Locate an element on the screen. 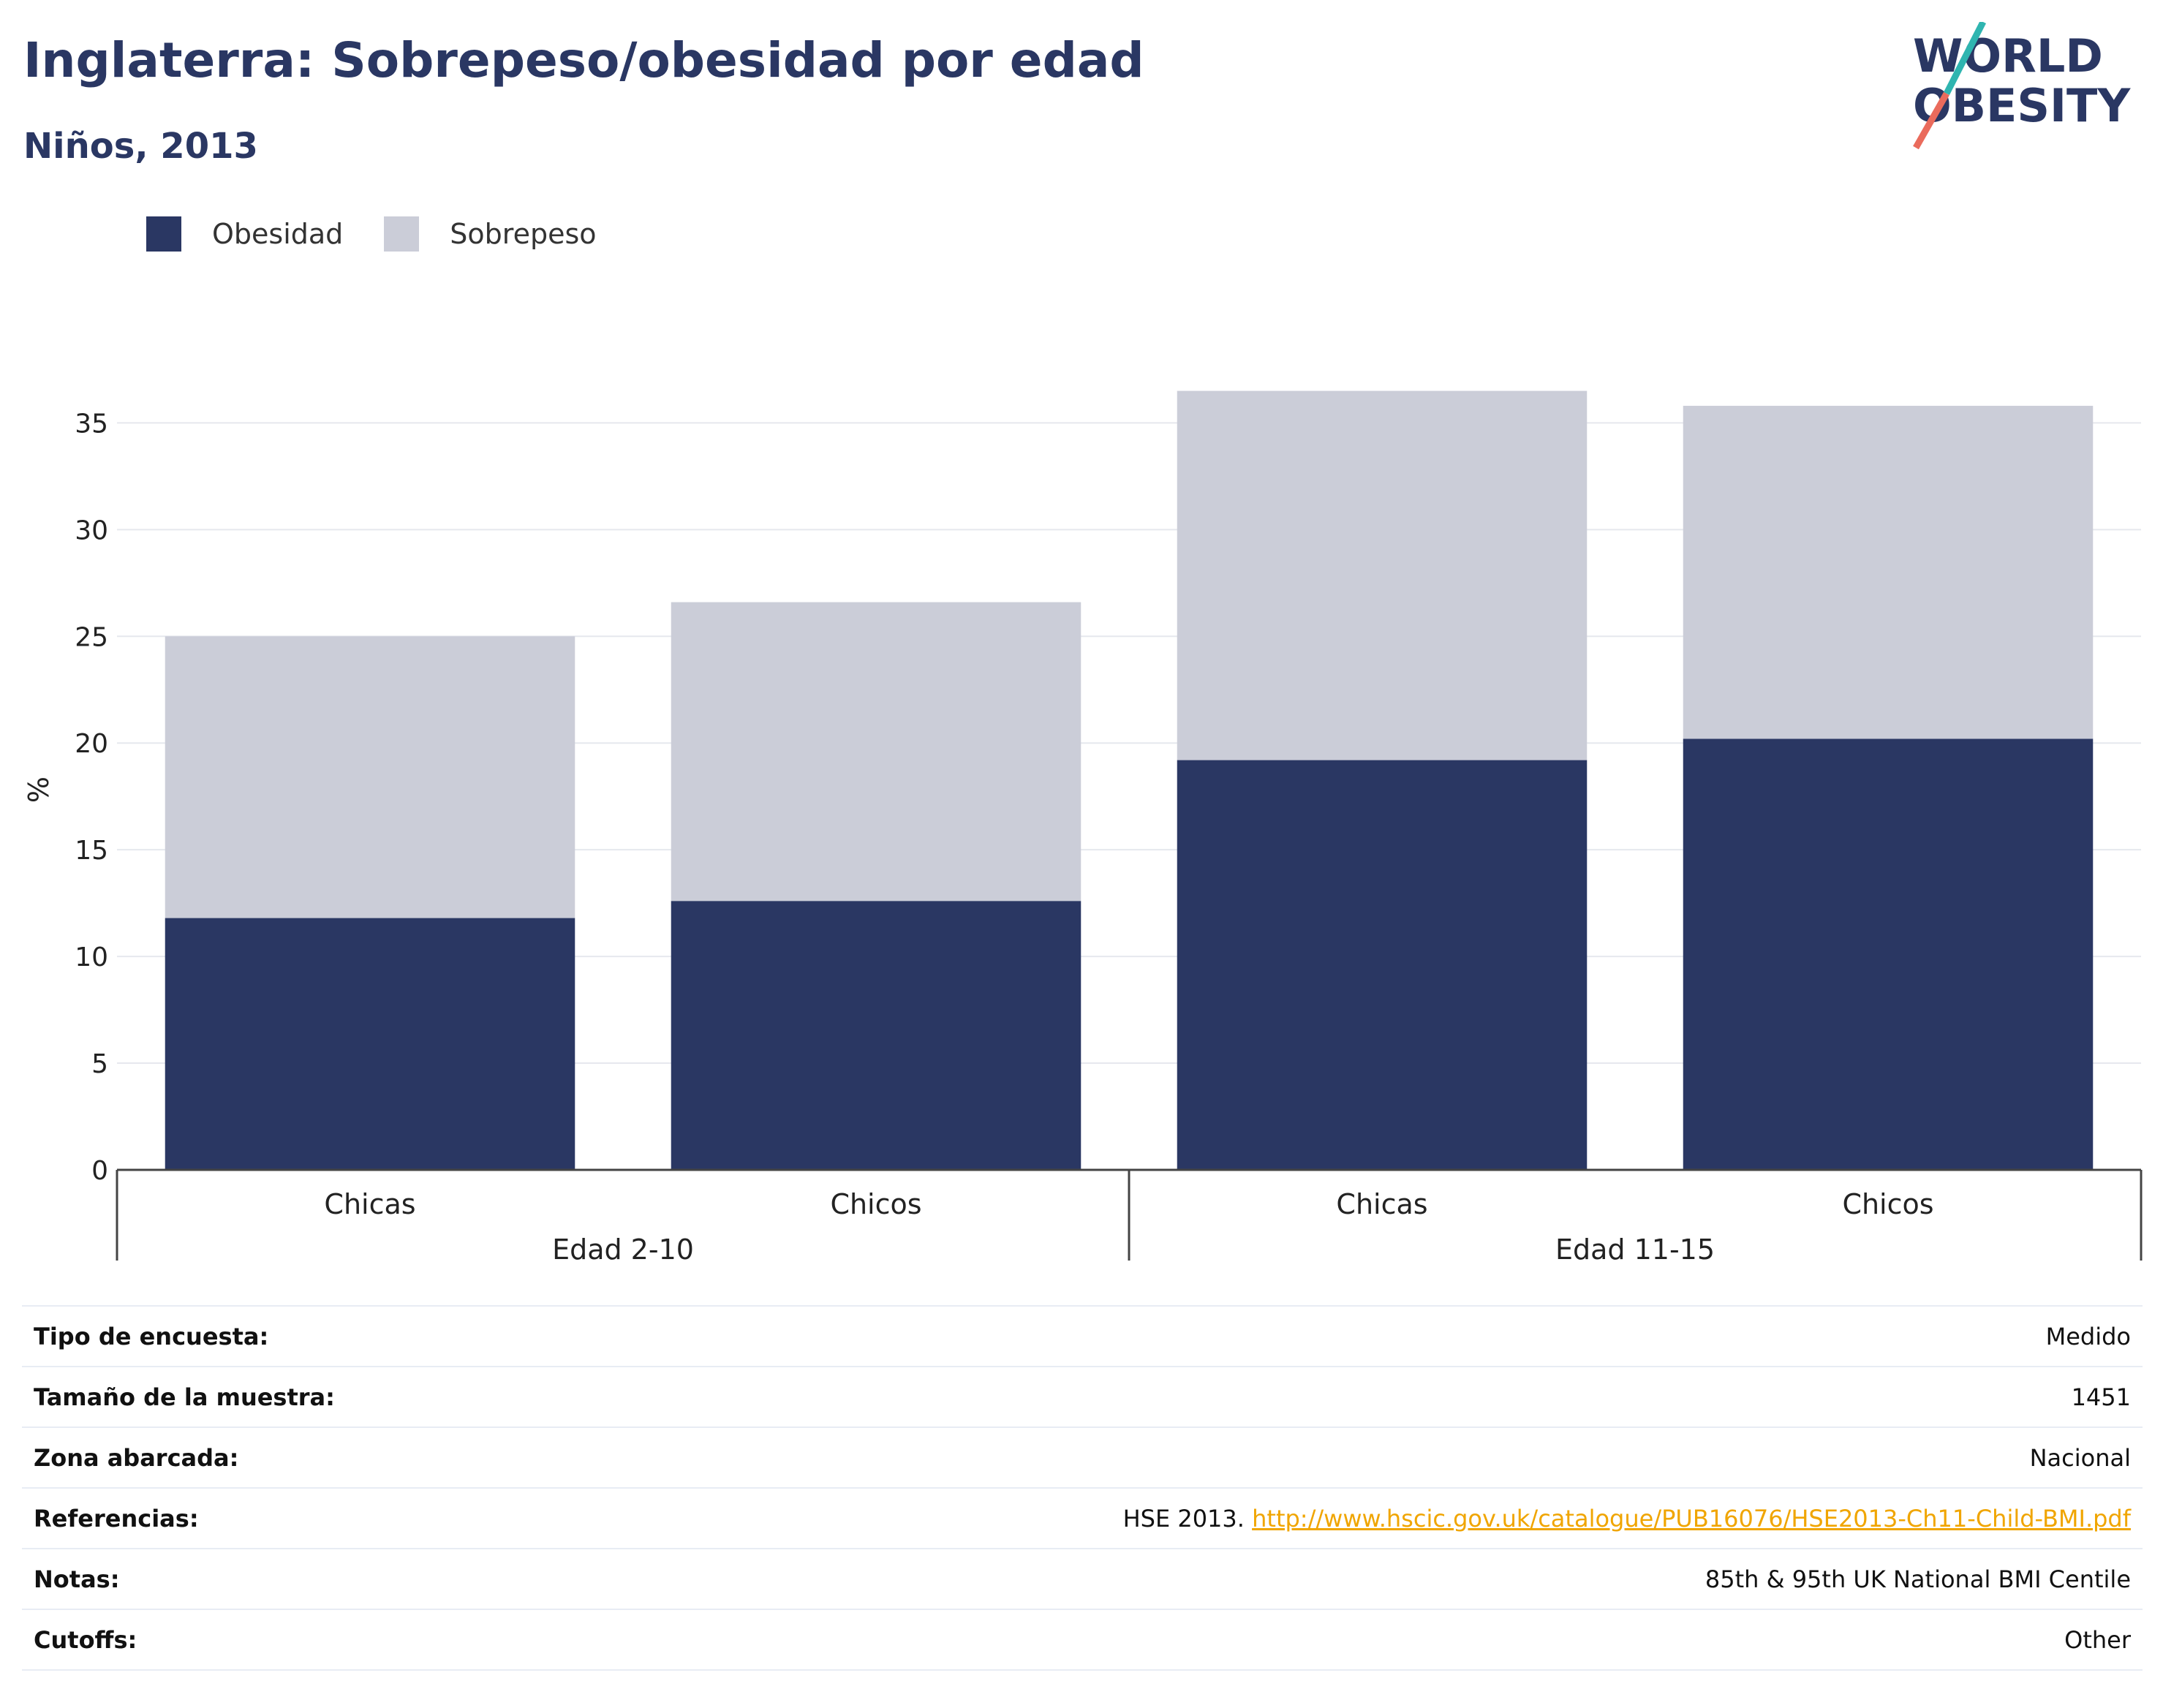 The image size is (2163, 1708). svg-text: WORLD is located at coordinates (2008, 56).